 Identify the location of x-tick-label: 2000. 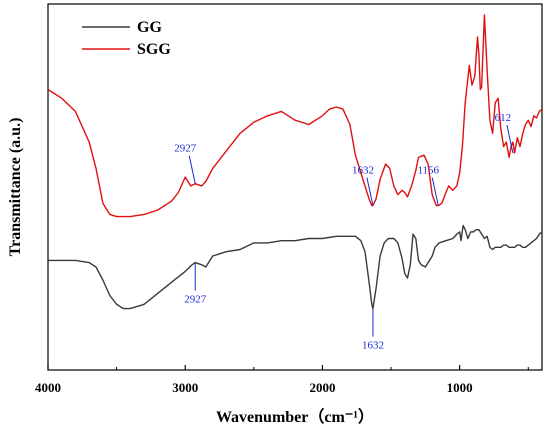
(322, 387).